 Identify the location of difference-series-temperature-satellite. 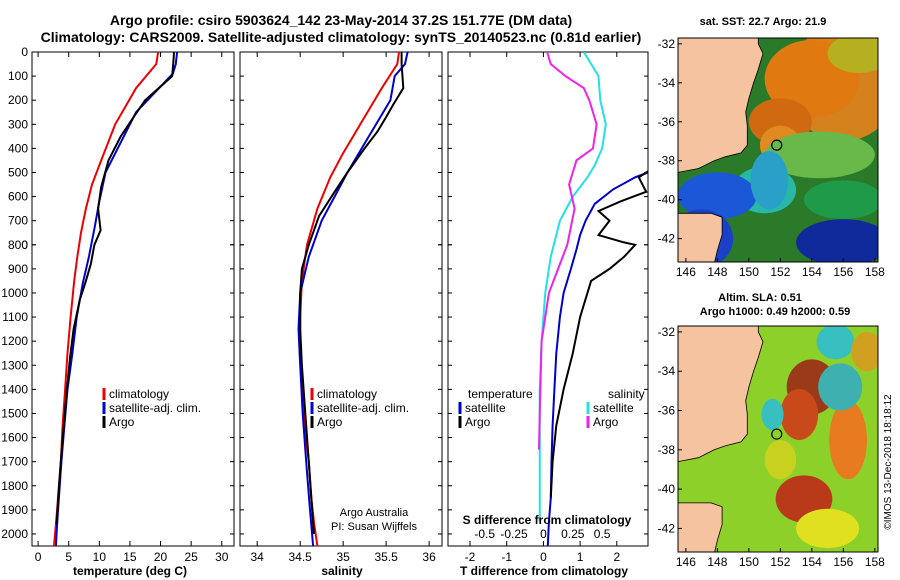
(597, 358).